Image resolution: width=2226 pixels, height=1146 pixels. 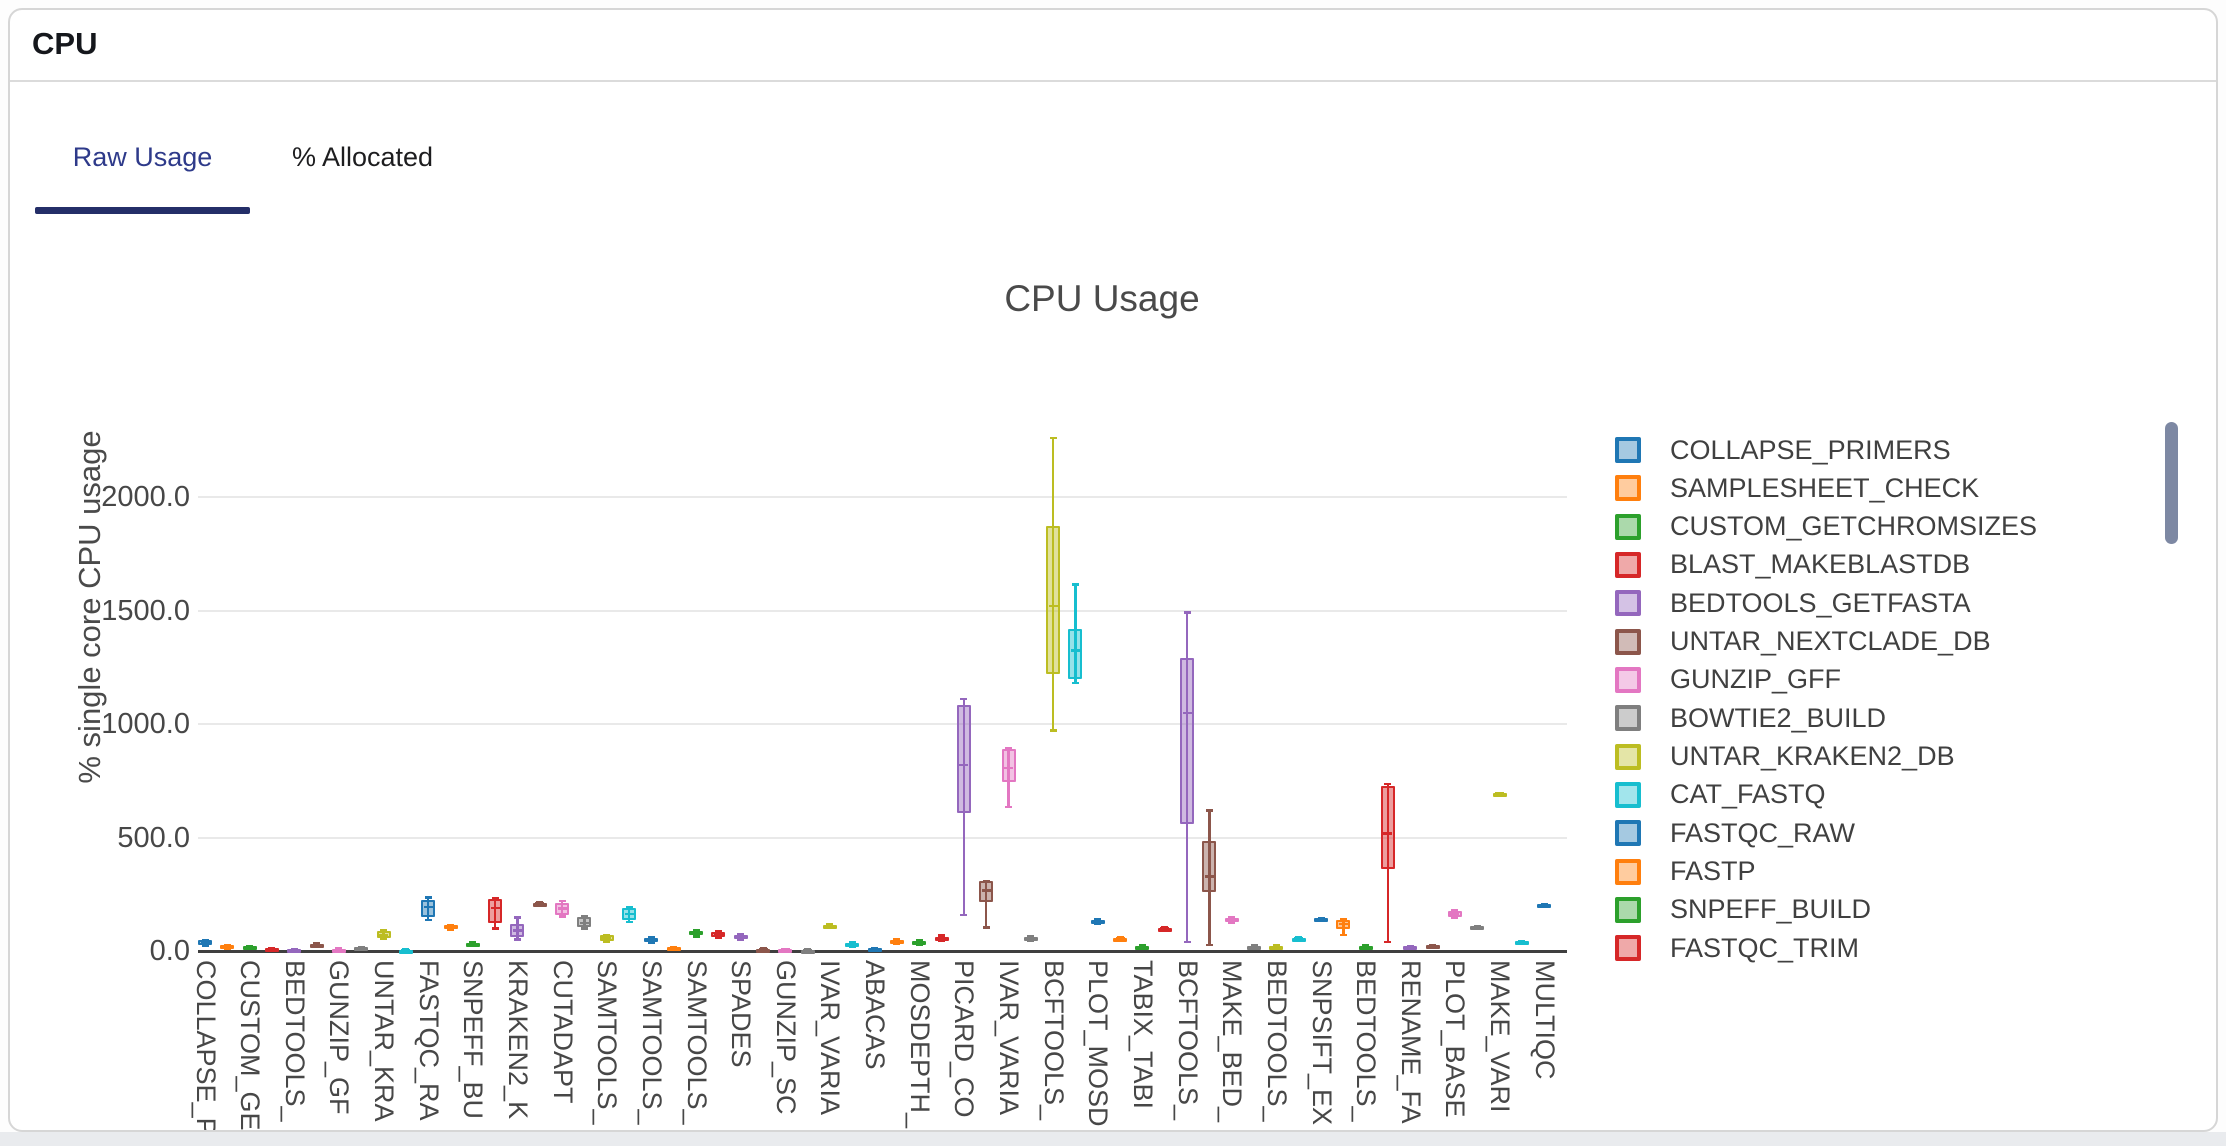 I want to click on legend-item-SNPEFF_BUILD: SNPEFF_BUILD, so click(x=1743, y=910).